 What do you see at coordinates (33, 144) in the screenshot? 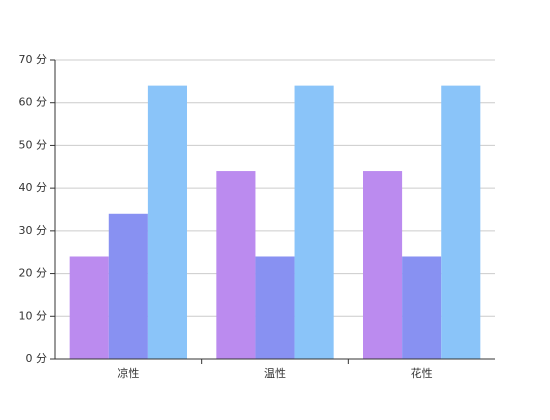
I see `y-tick-label: 50 分` at bounding box center [33, 144].